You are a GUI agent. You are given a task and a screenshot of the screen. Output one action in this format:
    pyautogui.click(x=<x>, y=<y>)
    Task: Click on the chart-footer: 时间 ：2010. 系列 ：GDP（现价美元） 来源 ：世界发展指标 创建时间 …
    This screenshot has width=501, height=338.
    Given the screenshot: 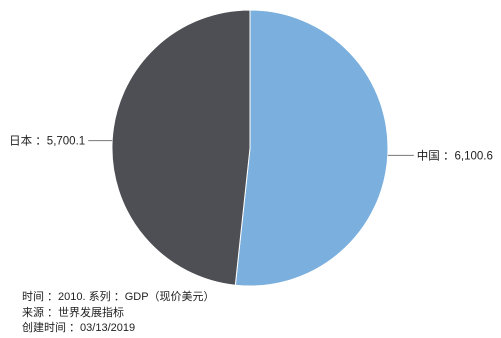 What is the action you would take?
    pyautogui.click(x=118, y=313)
    